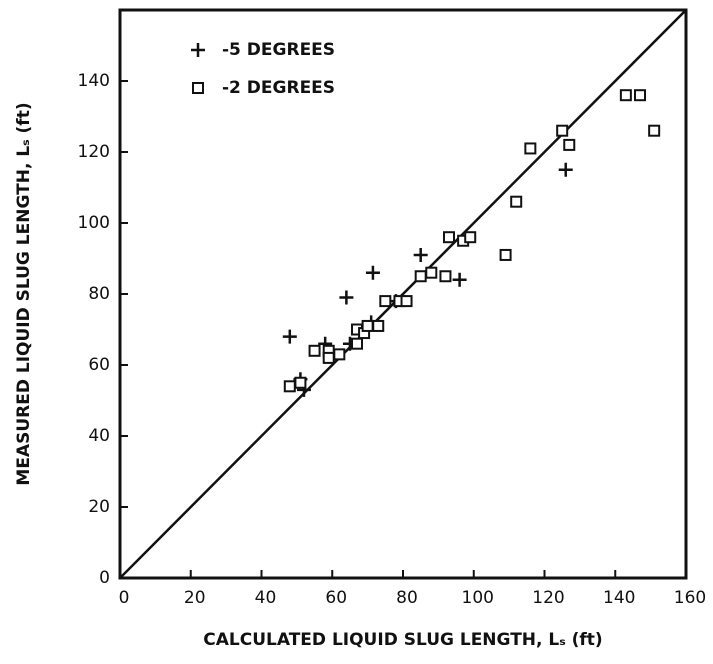  Describe the element at coordinates (278, 50) in the screenshot. I see `legend-label: -5 DEGREES` at that location.